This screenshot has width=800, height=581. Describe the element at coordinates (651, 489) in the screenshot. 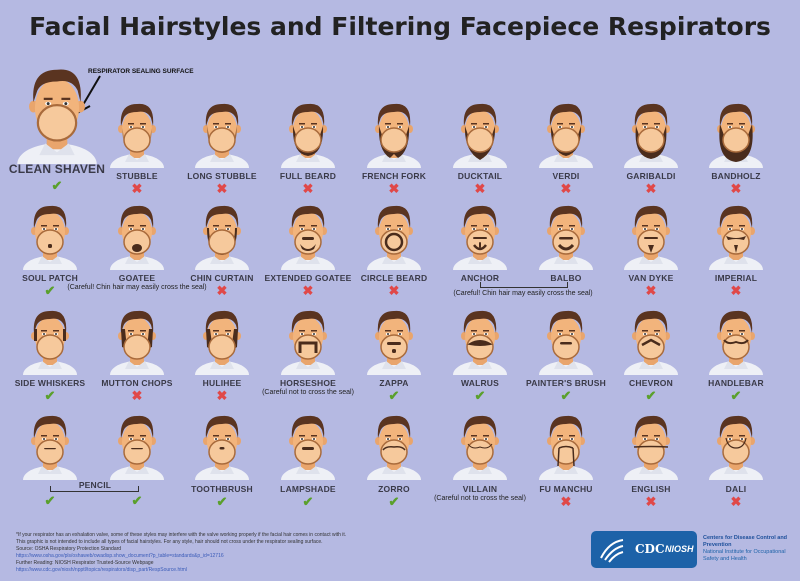

I see `label-english: ENGLISH` at that location.